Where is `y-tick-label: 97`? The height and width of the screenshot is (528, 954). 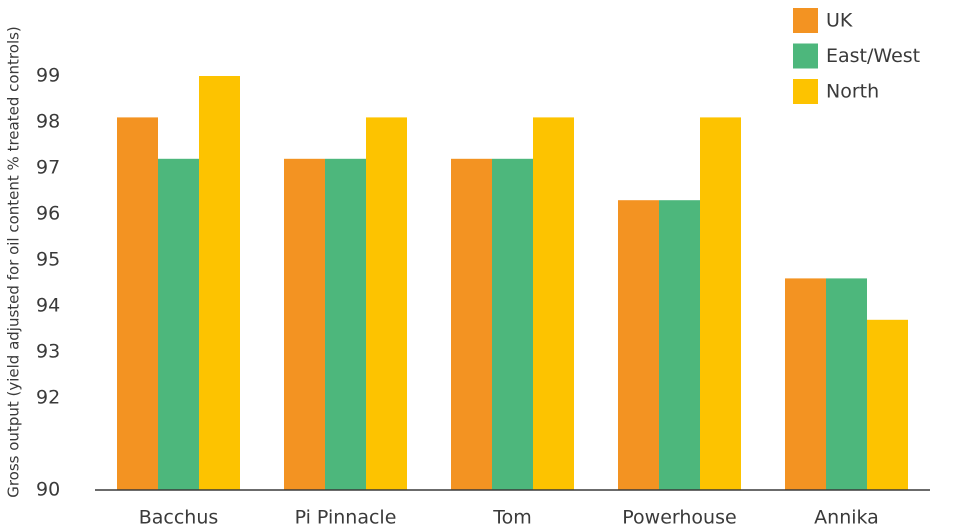 y-tick-label: 97 is located at coordinates (48, 168).